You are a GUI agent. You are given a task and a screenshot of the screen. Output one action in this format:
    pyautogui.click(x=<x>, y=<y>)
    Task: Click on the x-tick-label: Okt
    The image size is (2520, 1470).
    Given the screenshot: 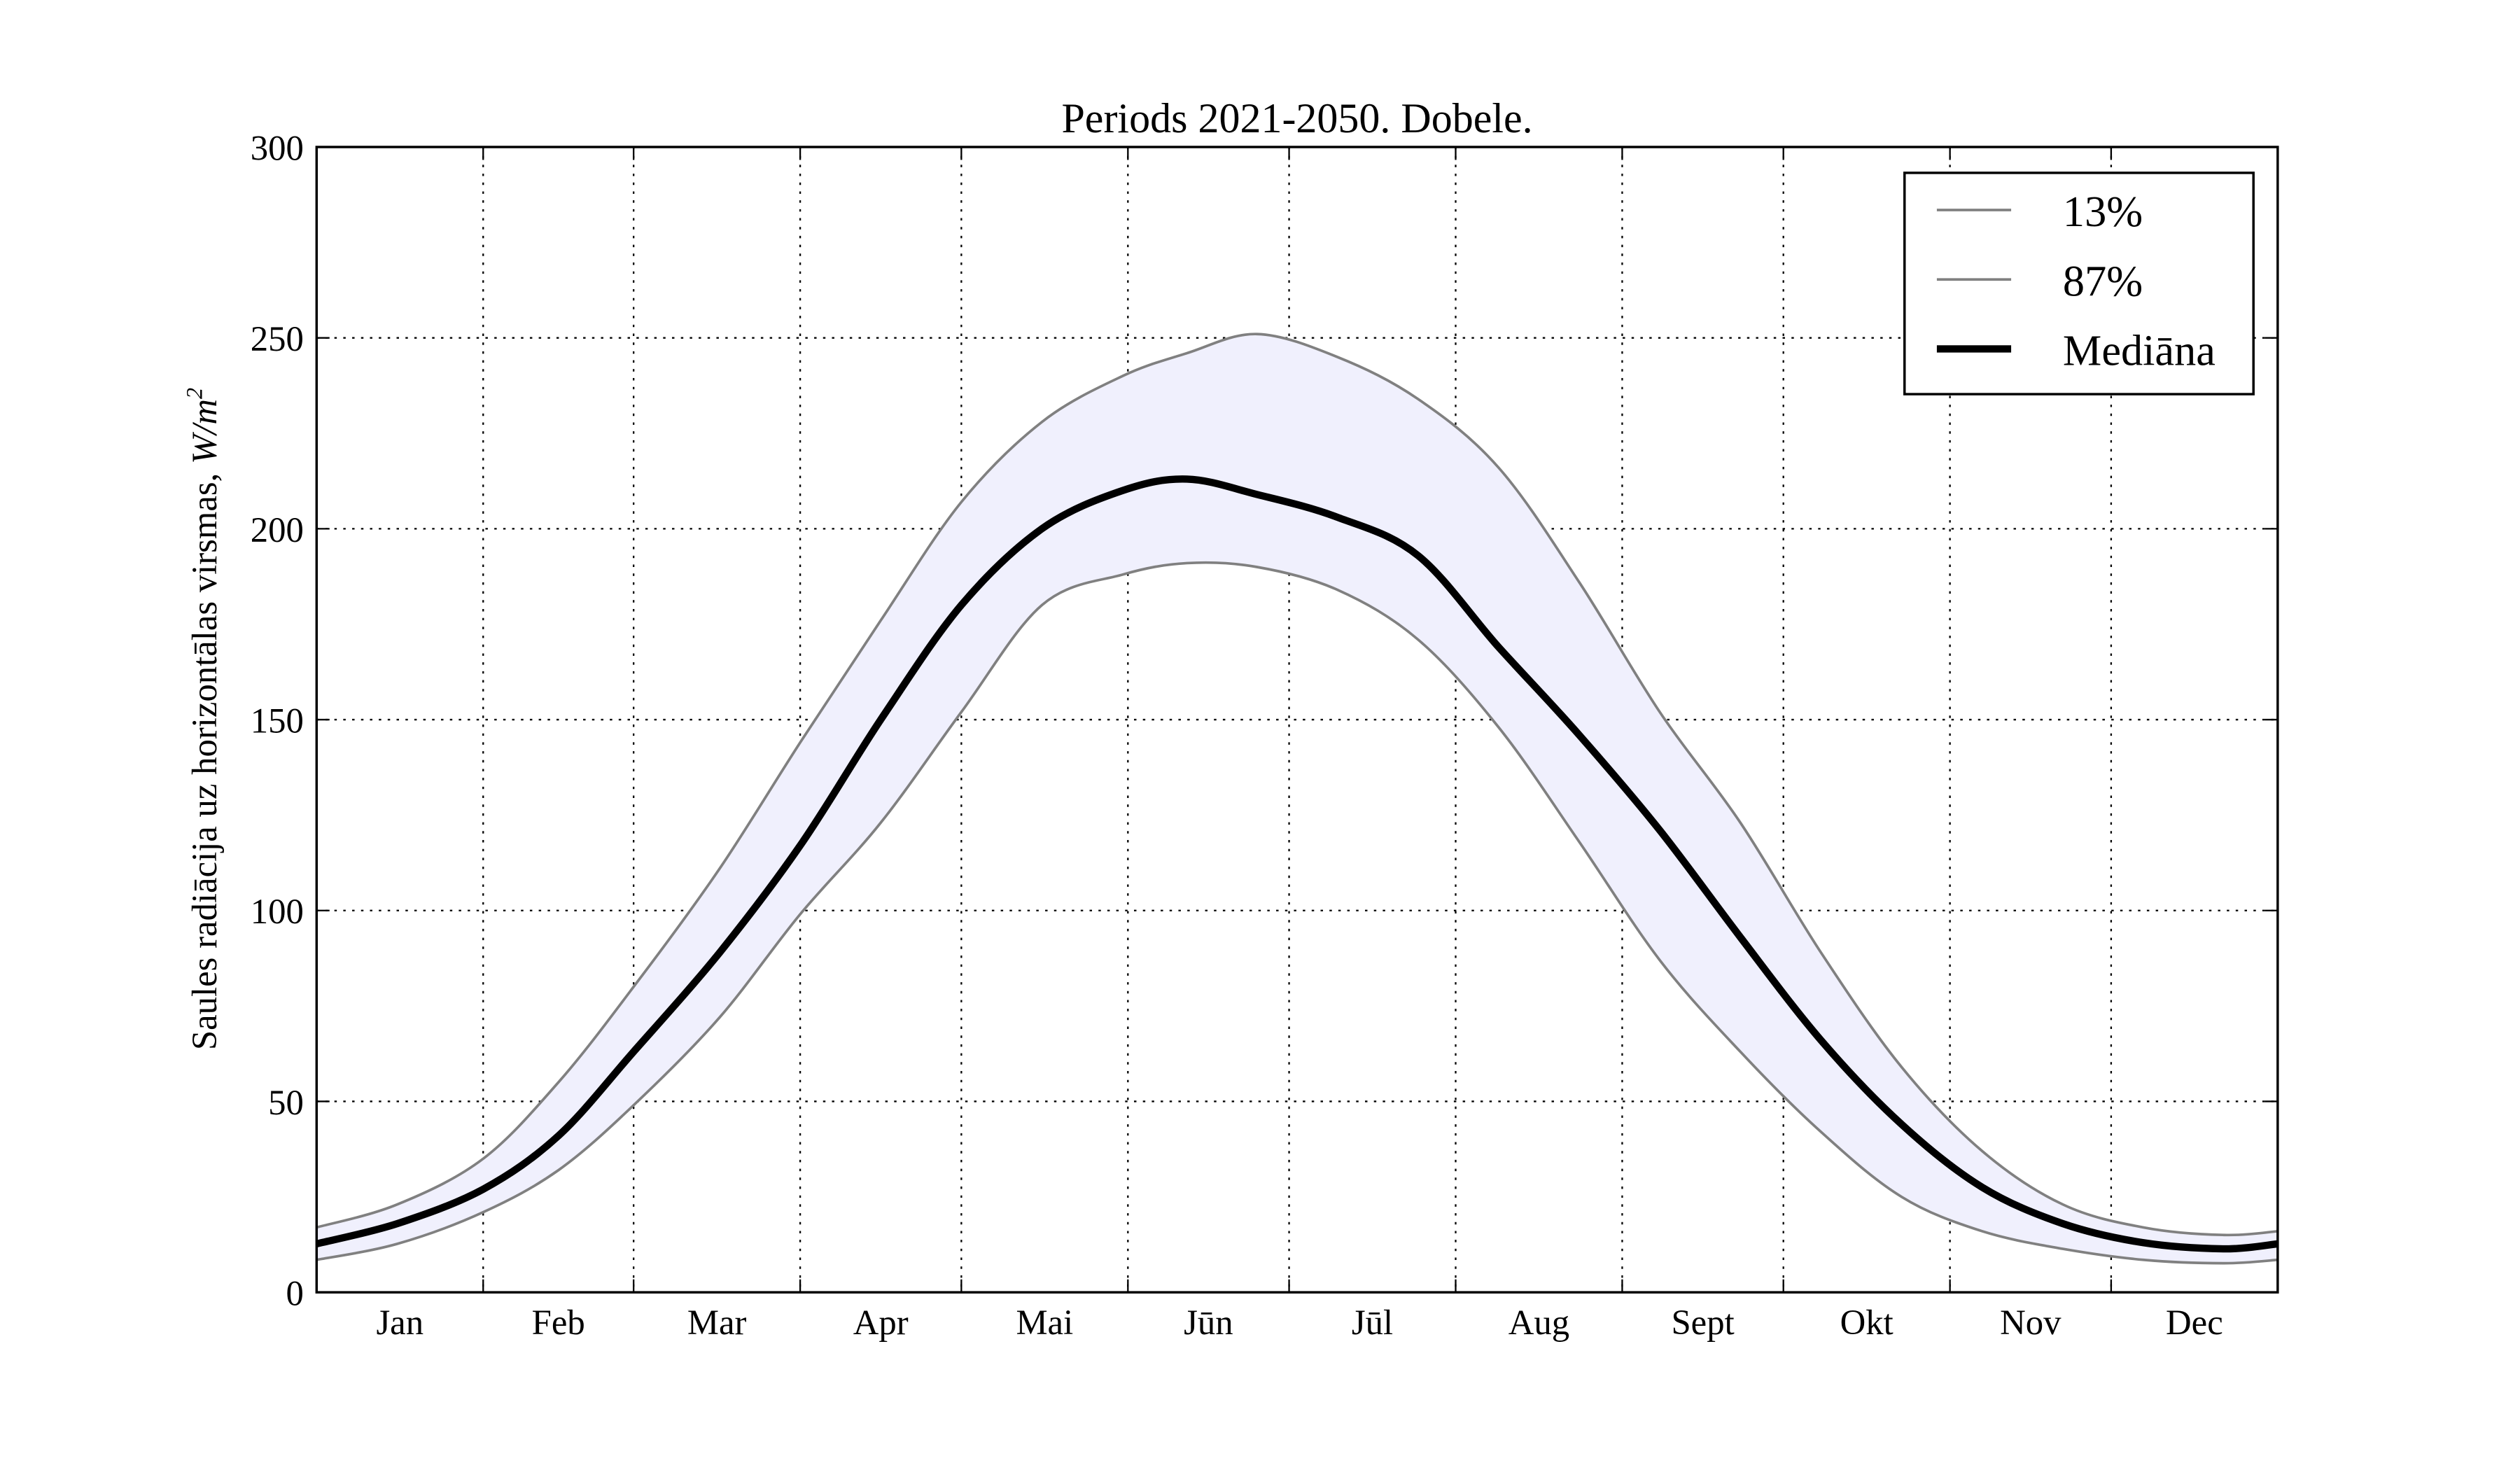 What is the action you would take?
    pyautogui.click(x=1866, y=1322)
    